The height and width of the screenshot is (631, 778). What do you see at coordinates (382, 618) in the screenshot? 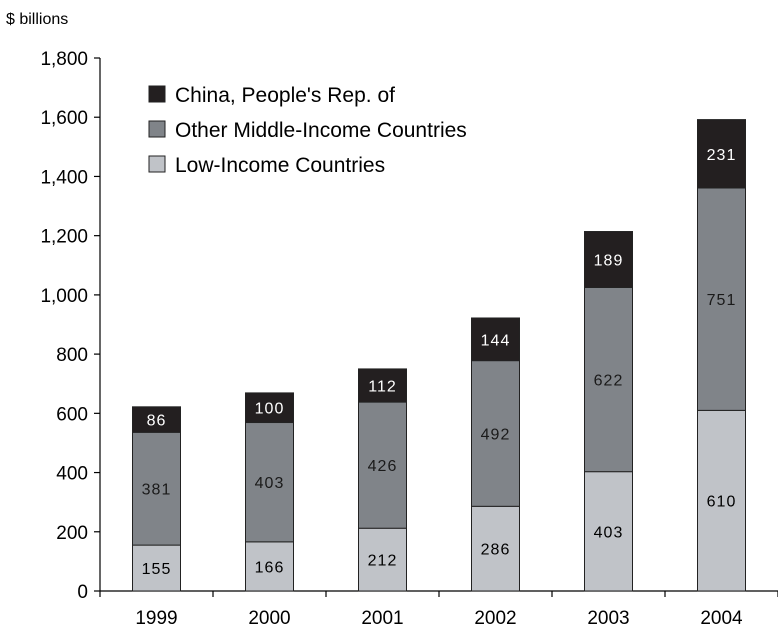
I see `x-tick-label: 2001` at bounding box center [382, 618].